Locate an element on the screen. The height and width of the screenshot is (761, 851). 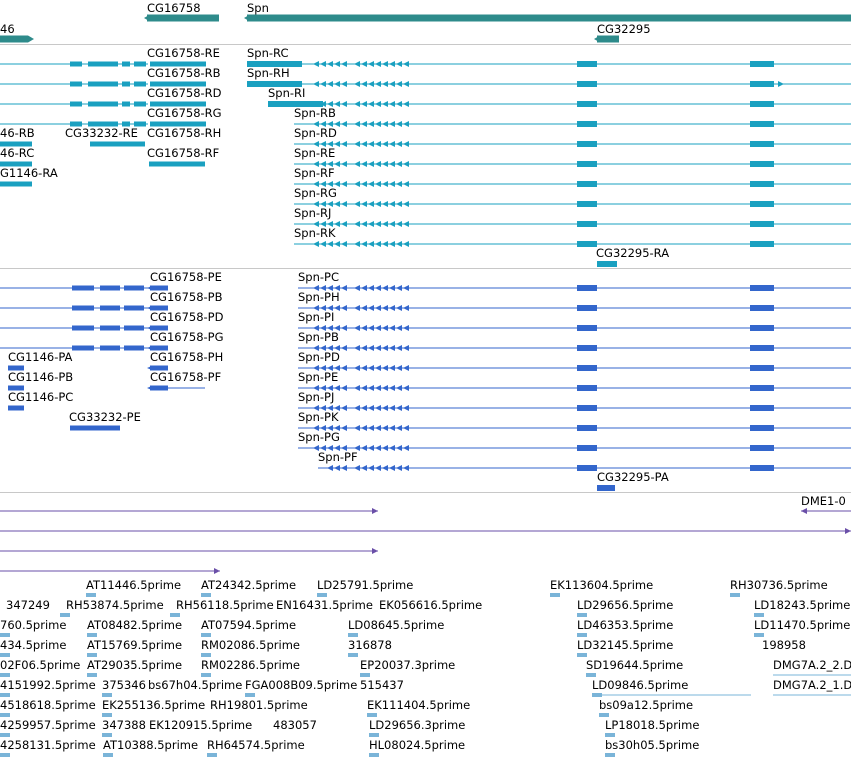
est-label: LD46353.5prime is located at coordinates (625, 625).